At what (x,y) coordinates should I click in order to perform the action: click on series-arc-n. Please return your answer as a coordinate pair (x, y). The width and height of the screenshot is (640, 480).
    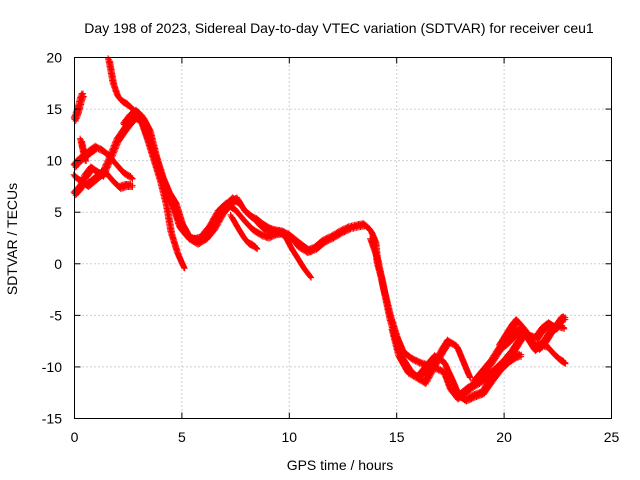
    Looking at the image, I should click on (532, 332).